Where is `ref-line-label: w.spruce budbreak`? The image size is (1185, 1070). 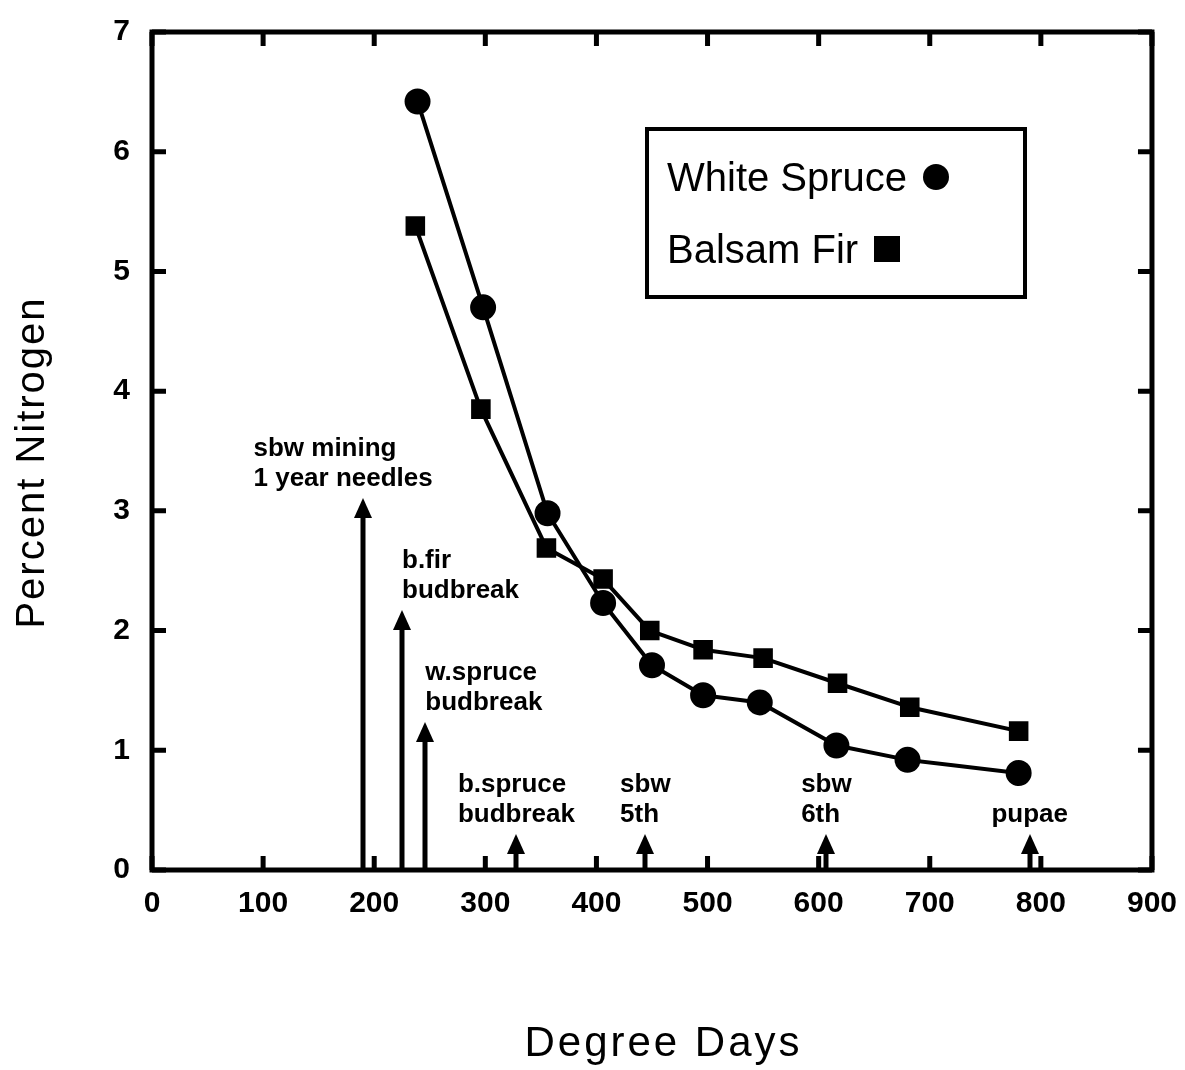 ref-line-label: w.spruce budbreak is located at coordinates (483, 686).